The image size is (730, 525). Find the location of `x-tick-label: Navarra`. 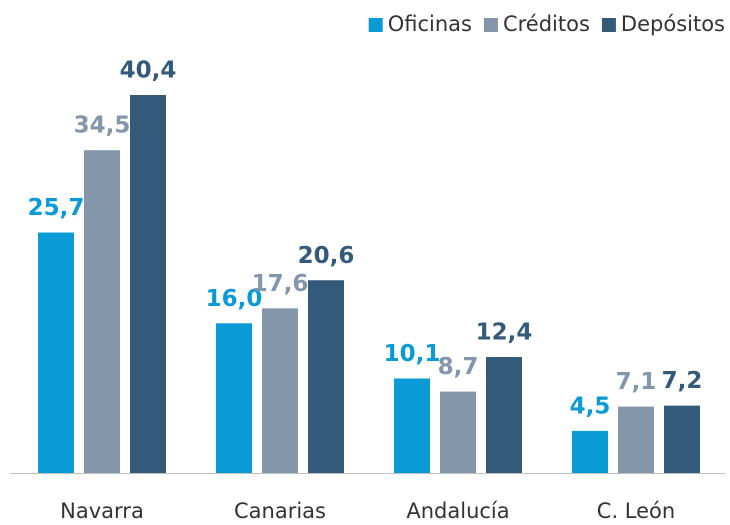

x-tick-label: Navarra is located at coordinates (102, 511).